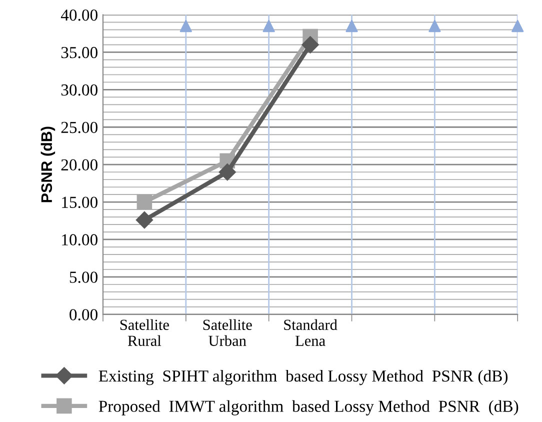 This screenshot has height=422, width=542. Describe the element at coordinates (308, 408) in the screenshot. I see `legend-label: Proposed IMWT algorithm based Lossy Method PSNR (dB)` at that location.